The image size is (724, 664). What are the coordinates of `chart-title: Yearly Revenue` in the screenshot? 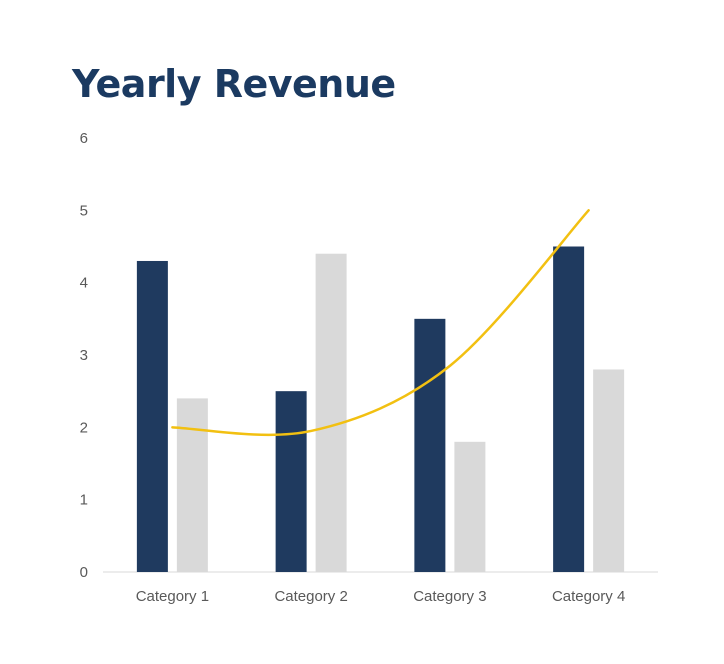 It's located at (234, 84).